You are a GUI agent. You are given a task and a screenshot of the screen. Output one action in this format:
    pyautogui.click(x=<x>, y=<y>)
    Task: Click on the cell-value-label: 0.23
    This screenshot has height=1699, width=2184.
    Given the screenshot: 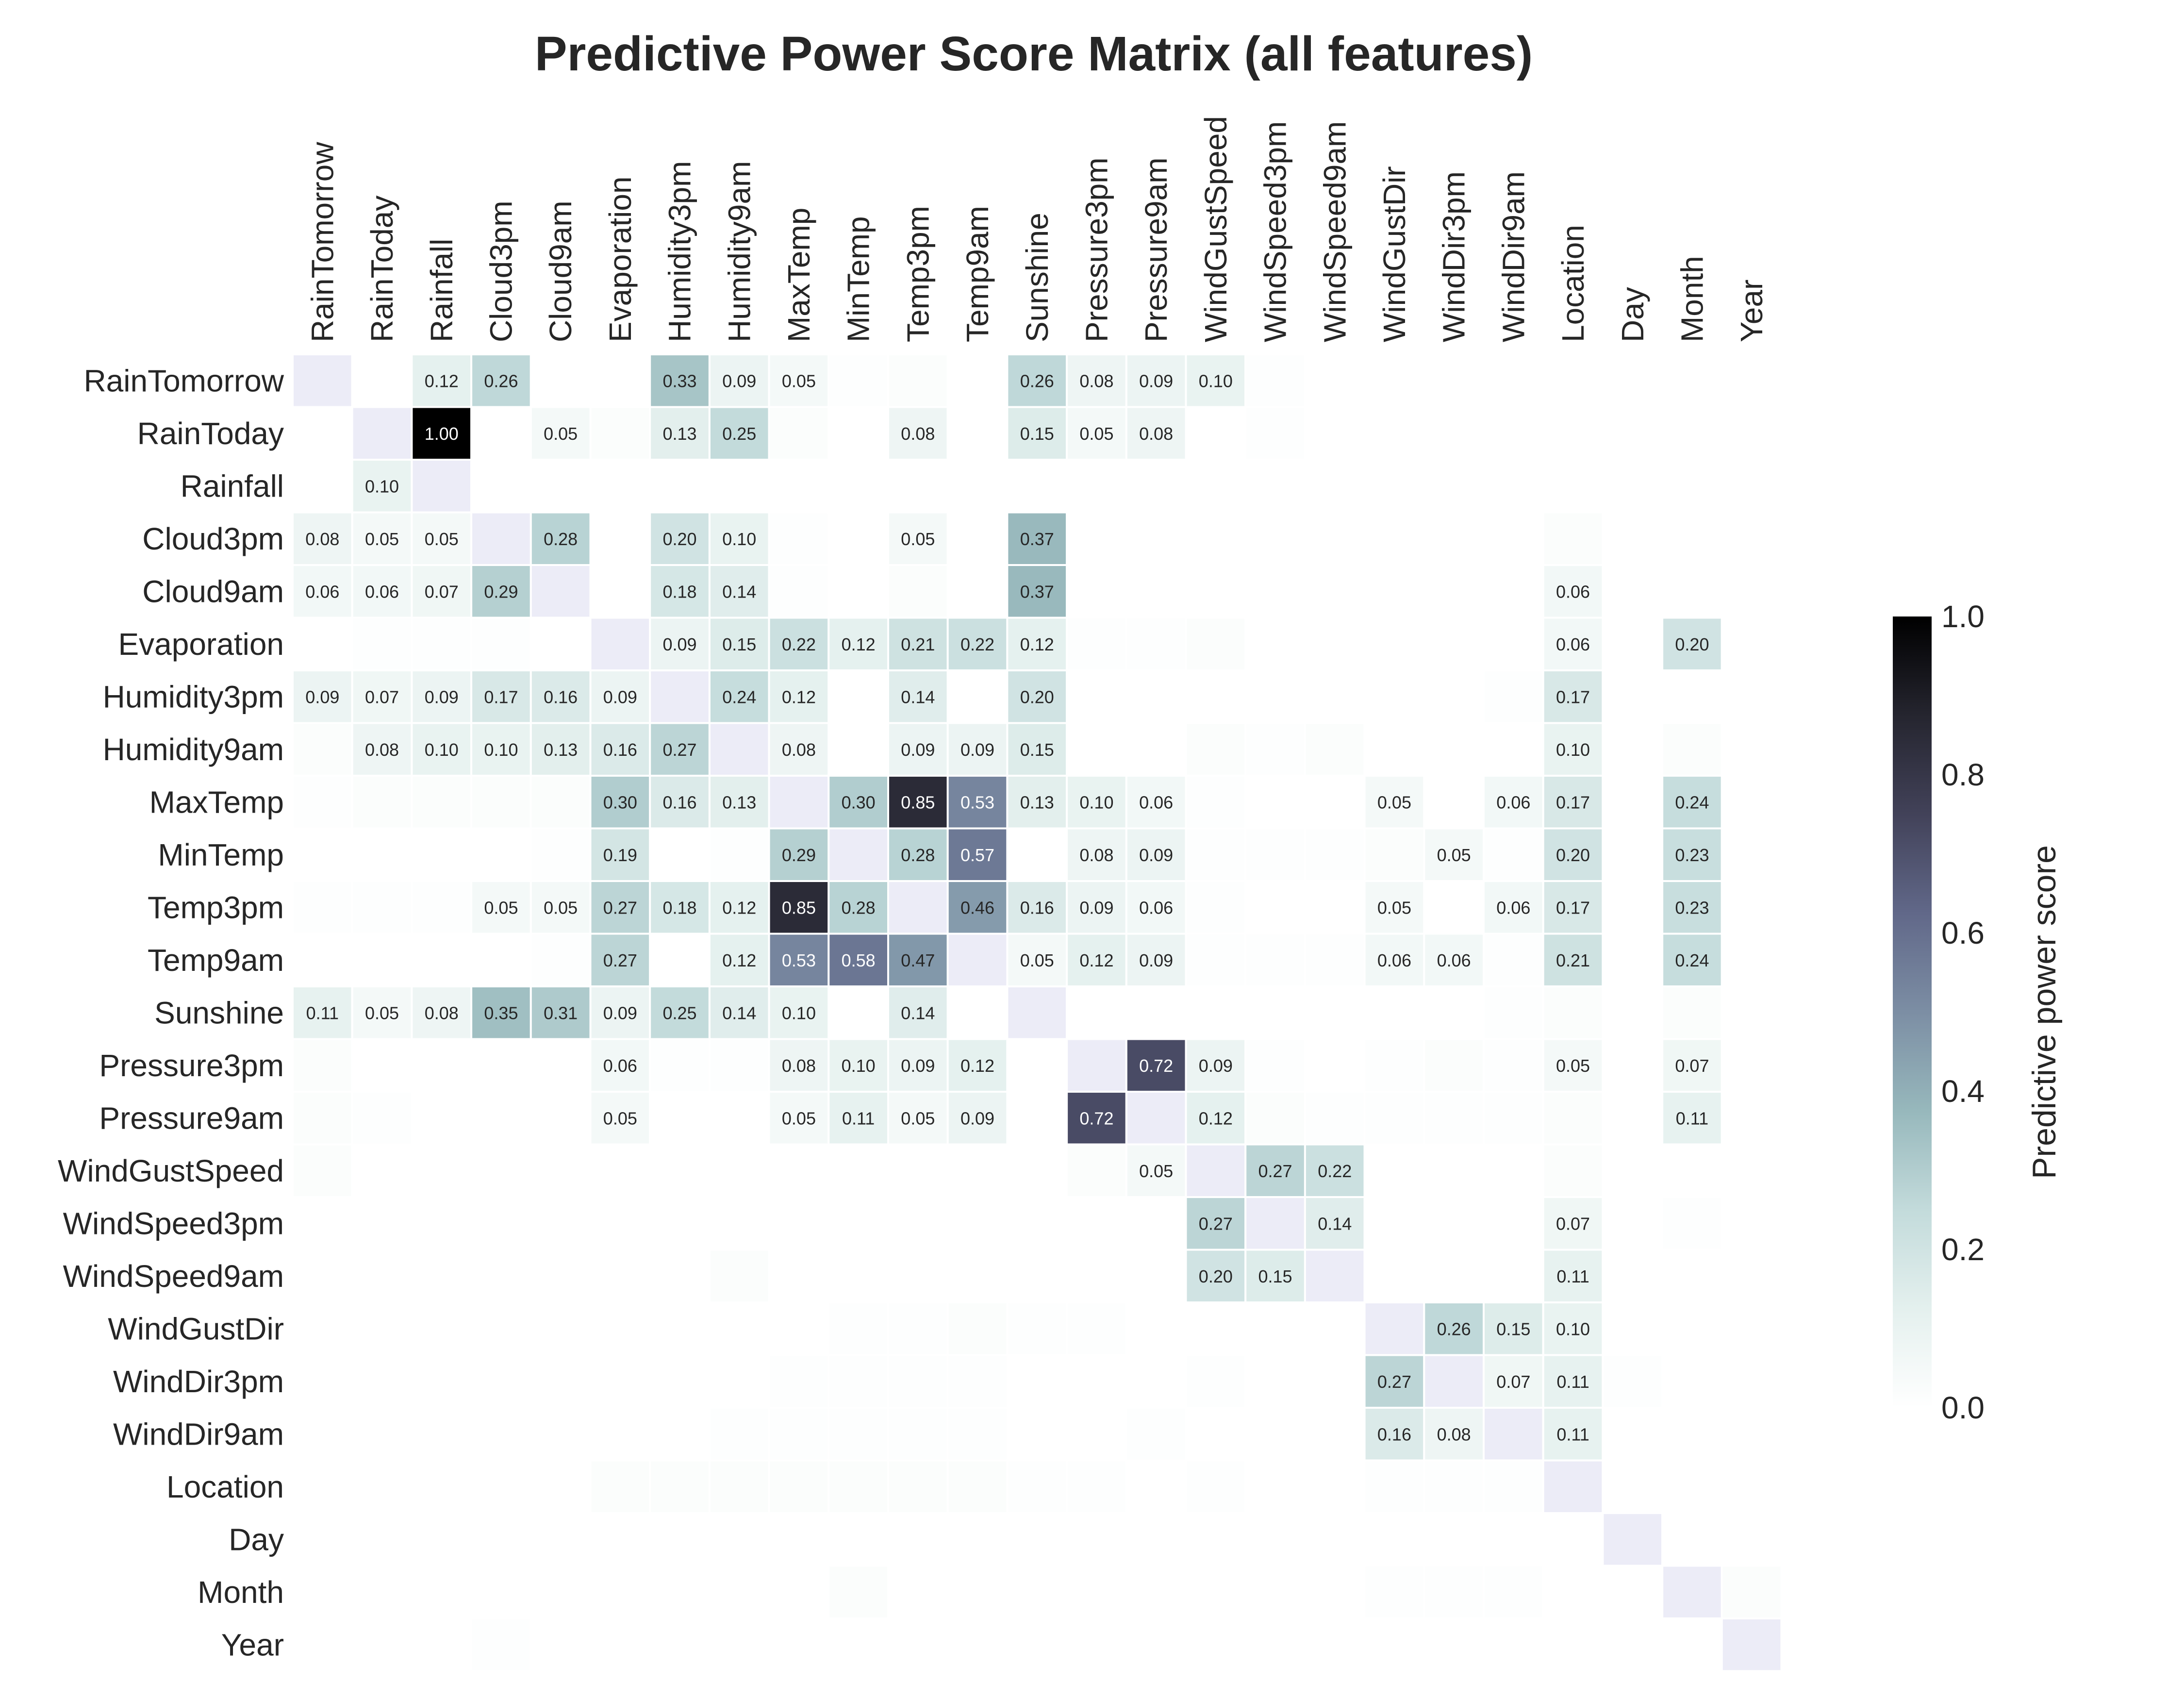 What is the action you would take?
    pyautogui.click(x=1692, y=907)
    